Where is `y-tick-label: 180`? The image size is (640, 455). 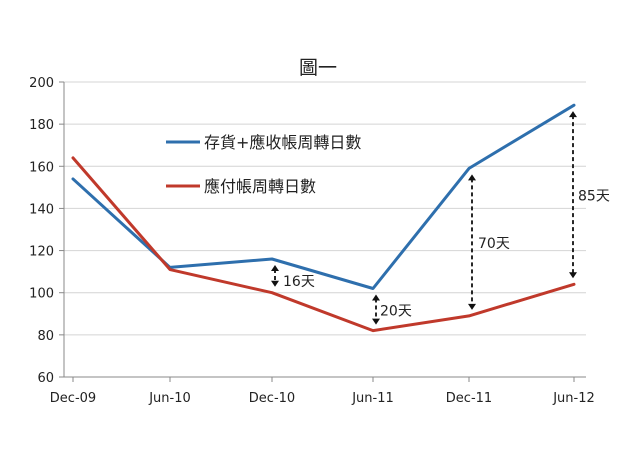 y-tick-label: 180 is located at coordinates (41, 125).